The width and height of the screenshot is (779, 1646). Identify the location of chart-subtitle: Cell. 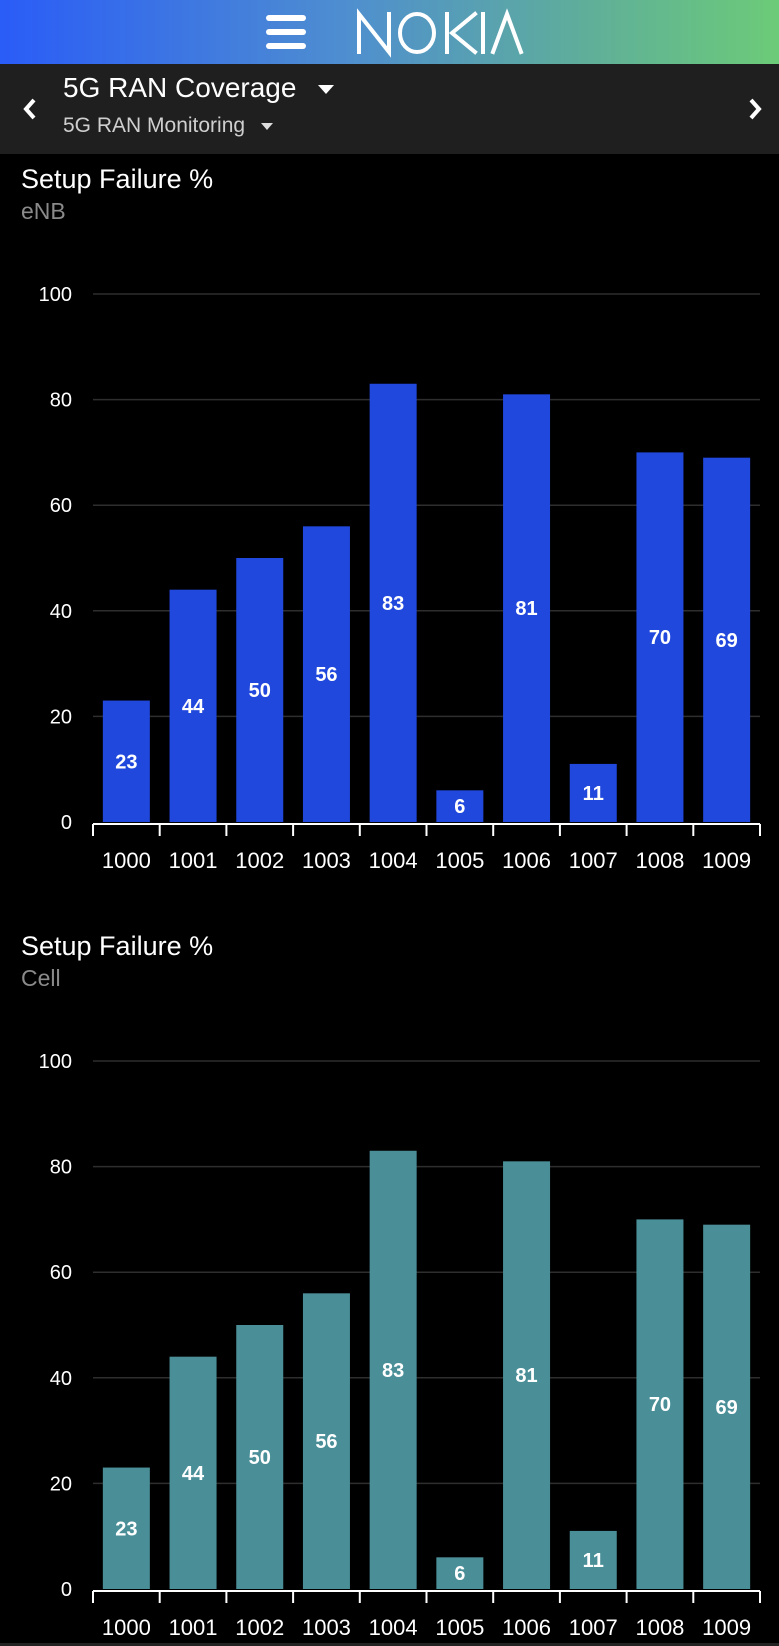
(41, 978).